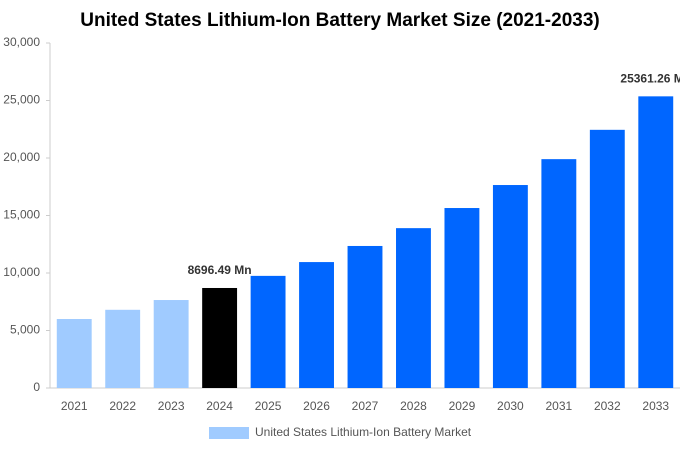 The width and height of the screenshot is (680, 450). What do you see at coordinates (229, 433) in the screenshot?
I see `legend-swatch` at bounding box center [229, 433].